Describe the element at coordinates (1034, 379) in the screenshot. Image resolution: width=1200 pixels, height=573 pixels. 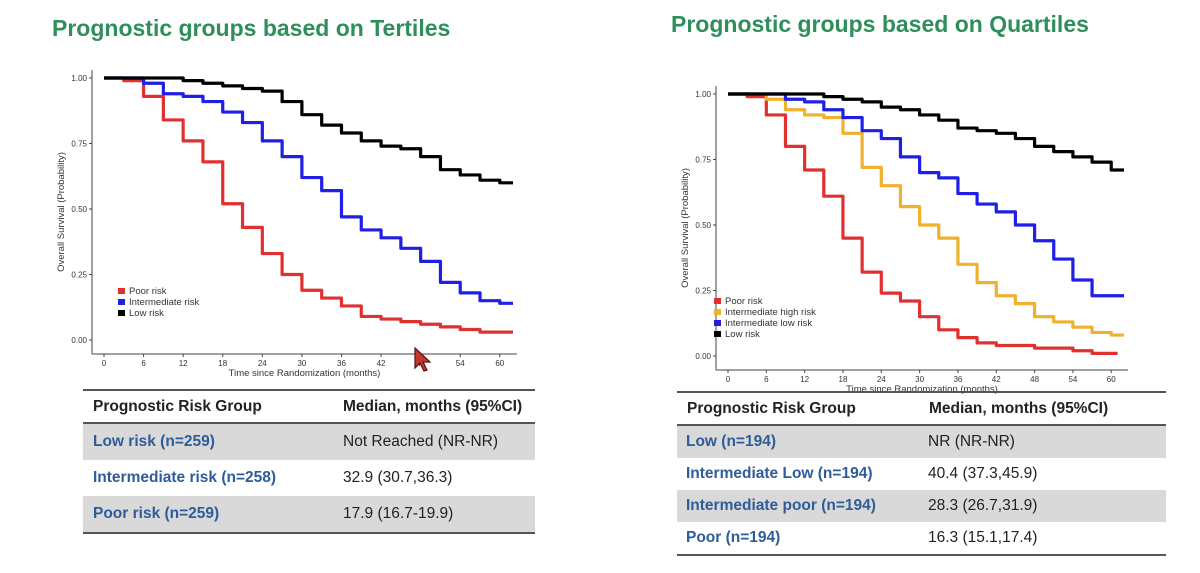
I see `x-tick-label: 48` at that location.